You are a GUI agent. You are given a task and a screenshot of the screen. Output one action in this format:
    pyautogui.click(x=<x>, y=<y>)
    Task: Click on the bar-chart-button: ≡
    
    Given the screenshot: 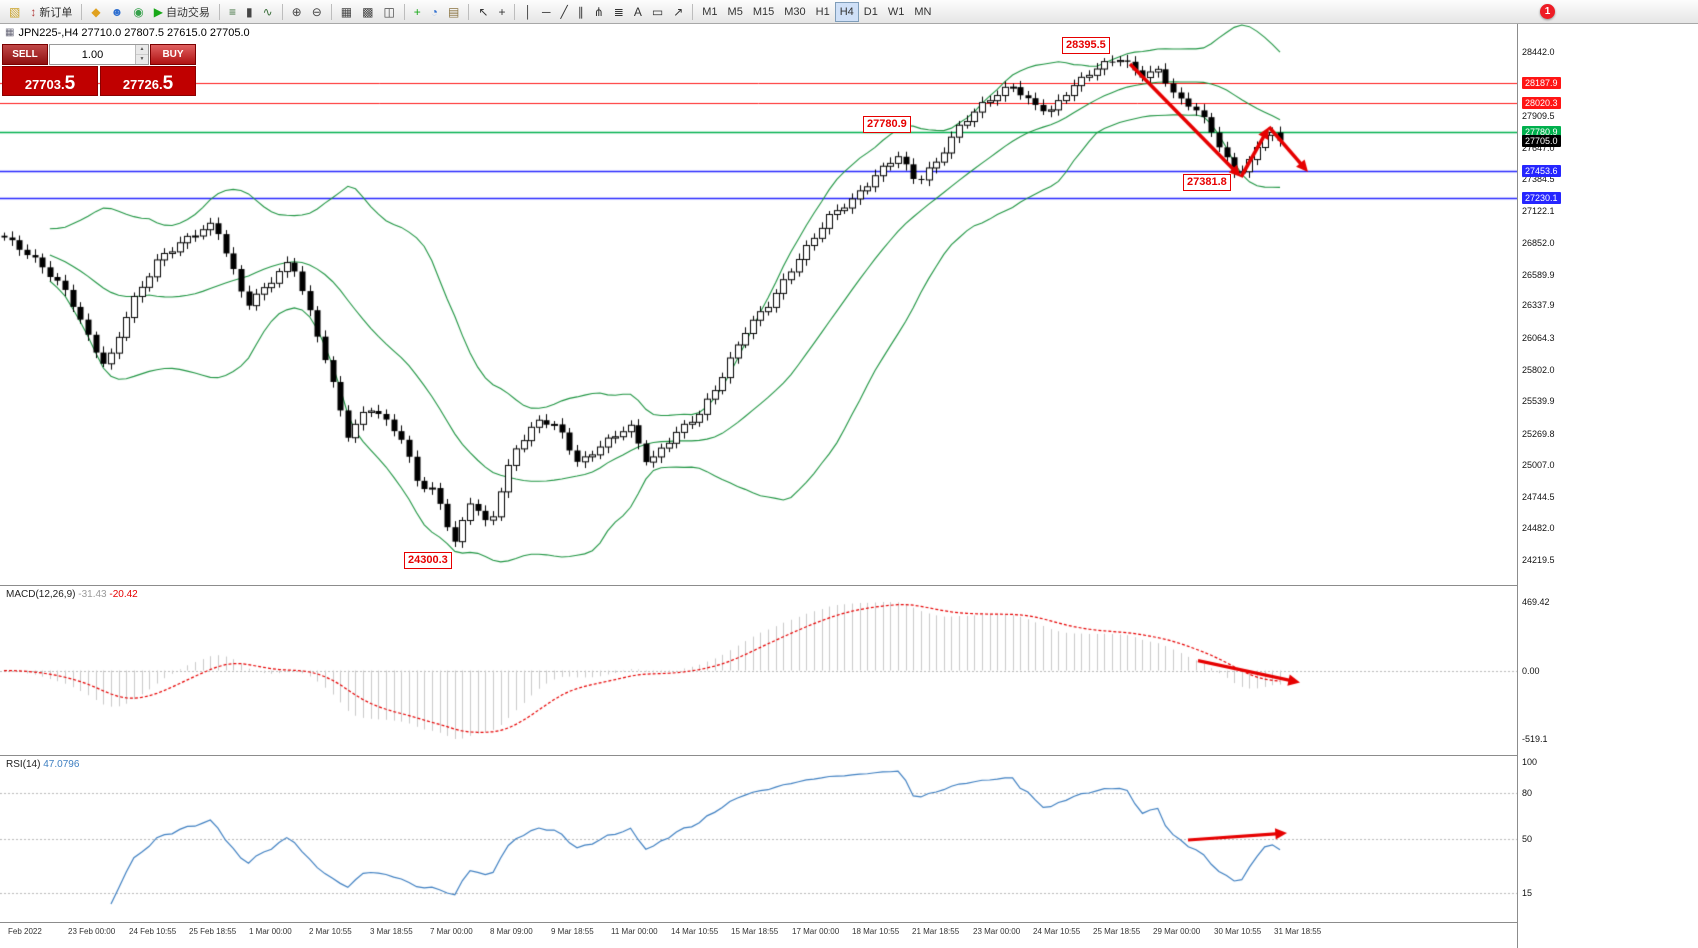 What is the action you would take?
    pyautogui.click(x=232, y=12)
    